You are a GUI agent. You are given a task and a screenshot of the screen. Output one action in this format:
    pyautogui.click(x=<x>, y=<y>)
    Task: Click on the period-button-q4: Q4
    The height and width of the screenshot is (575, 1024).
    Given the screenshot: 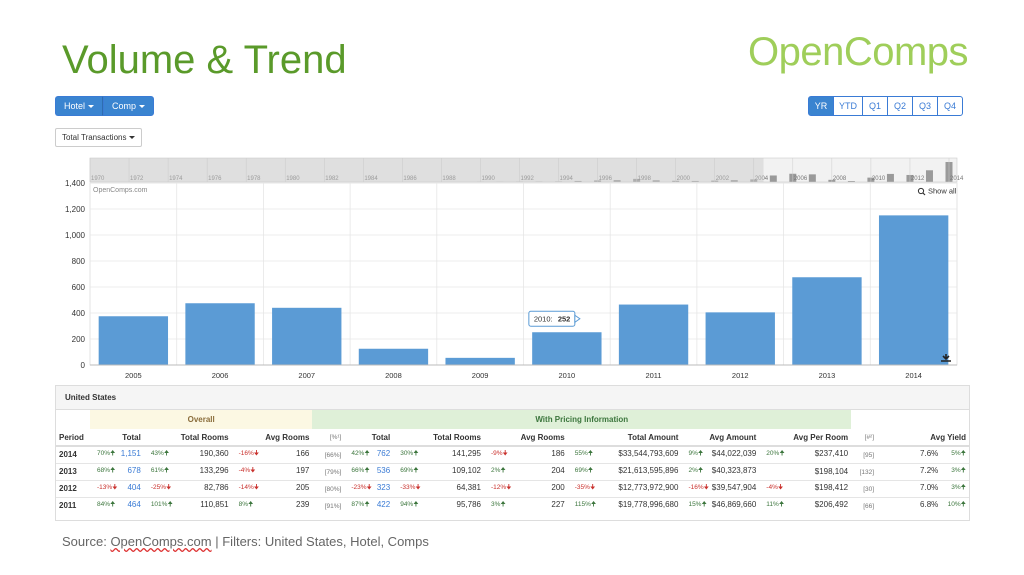 What is the action you would take?
    pyautogui.click(x=950, y=106)
    